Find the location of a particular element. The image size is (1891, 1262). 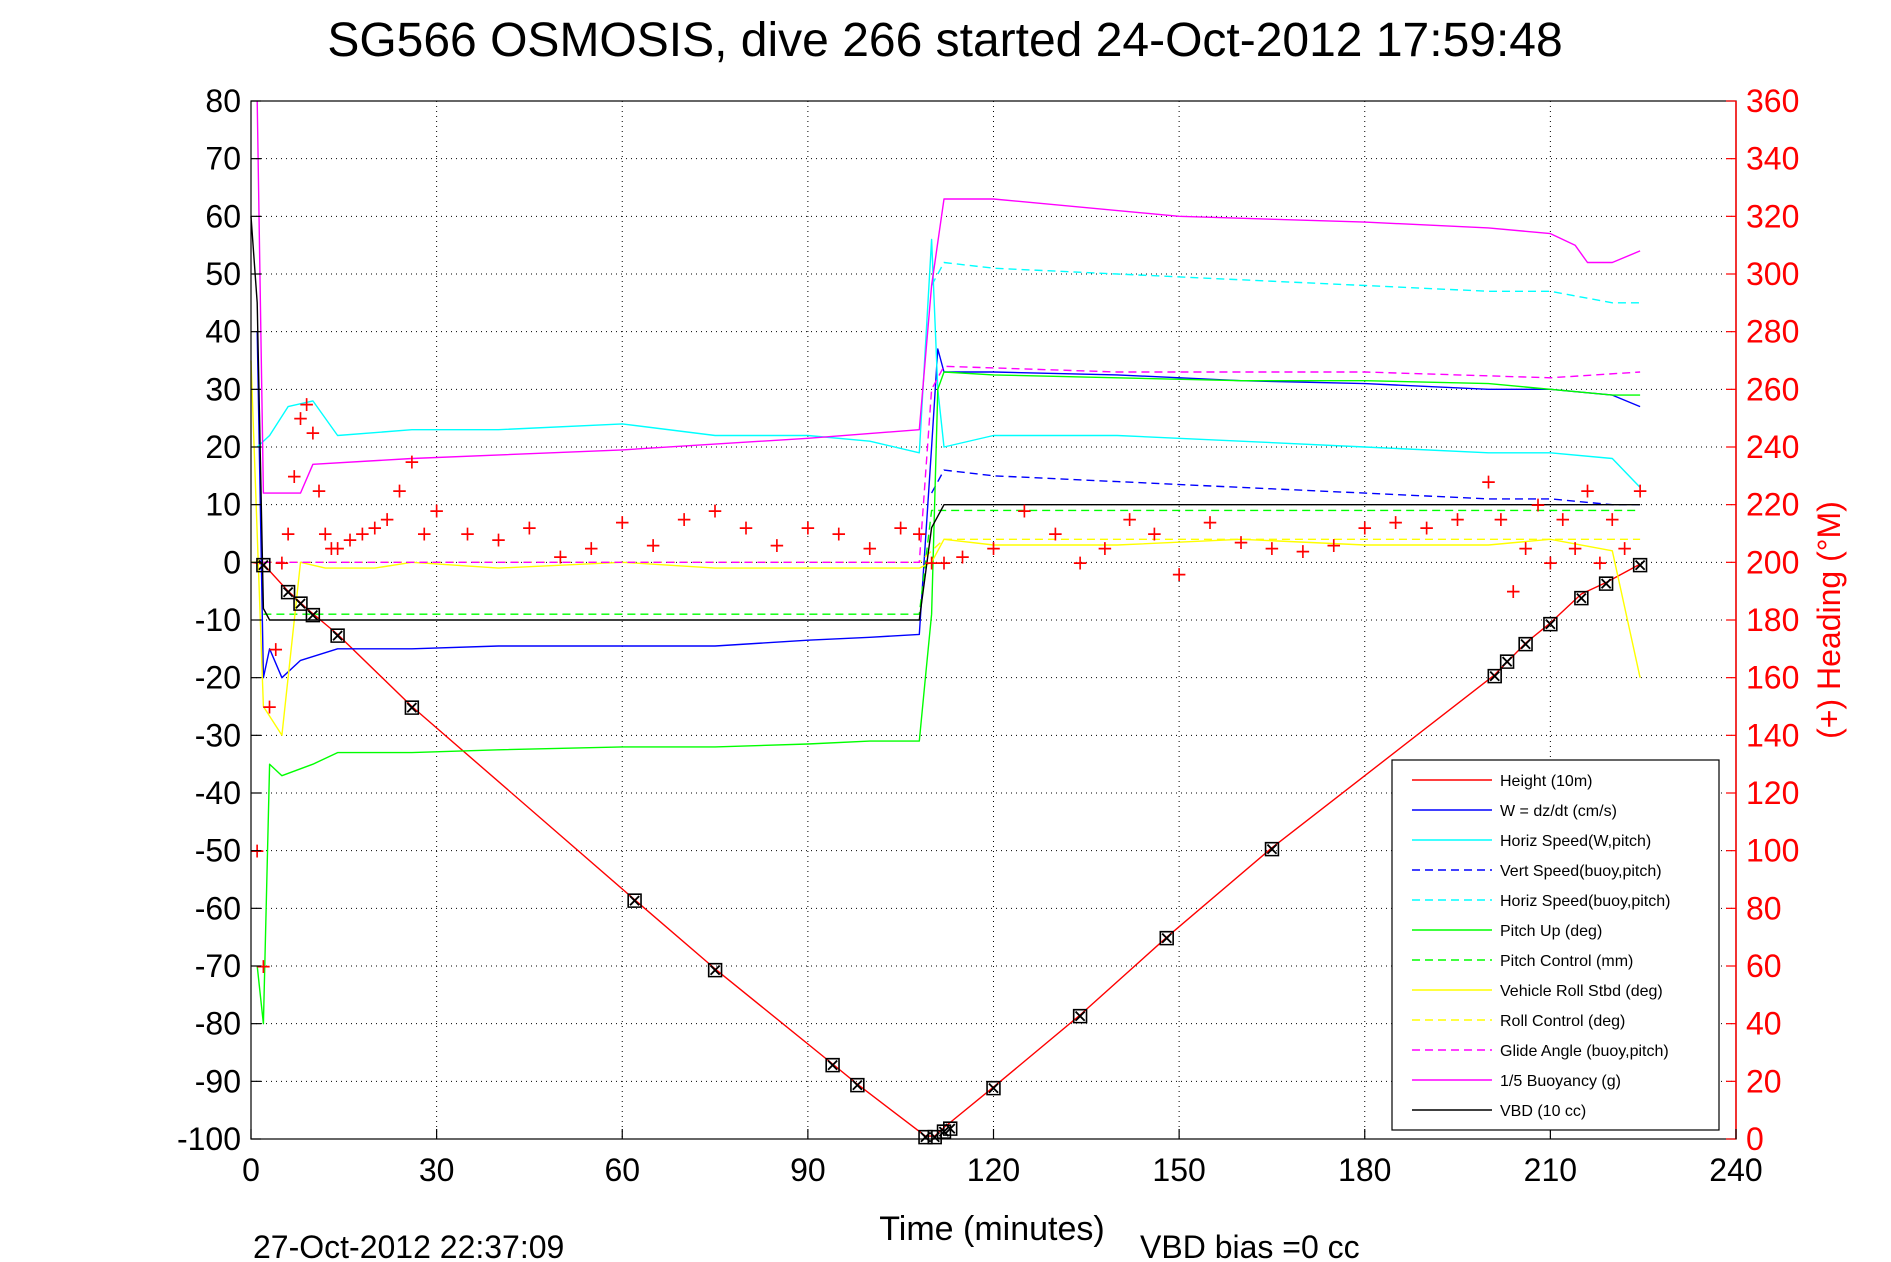

heading-point-10: + is located at coordinates (319, 490).